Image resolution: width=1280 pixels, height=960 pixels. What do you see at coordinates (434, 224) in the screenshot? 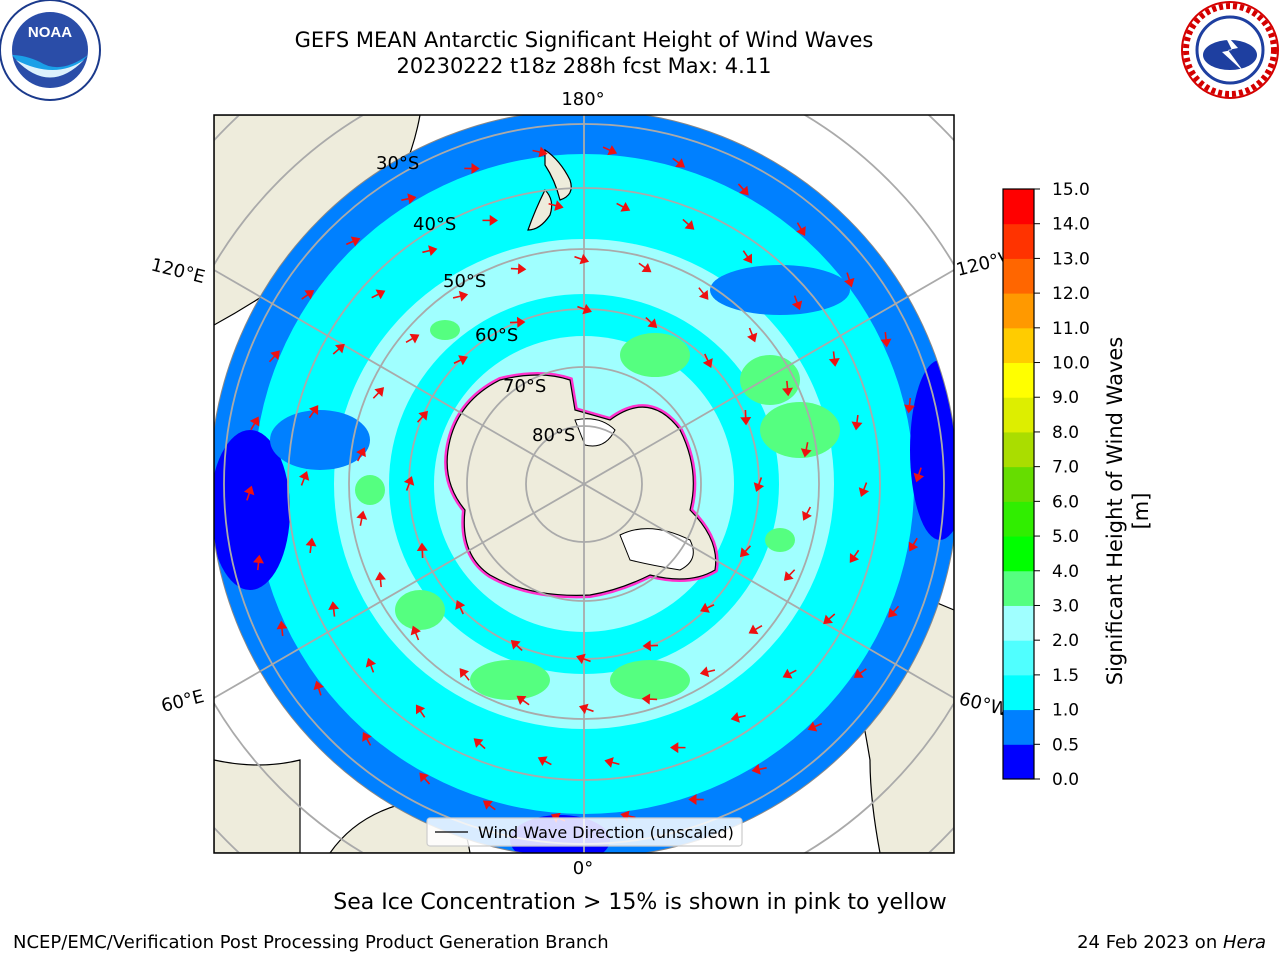
I see `lat-label-40: 40°S` at bounding box center [434, 224].